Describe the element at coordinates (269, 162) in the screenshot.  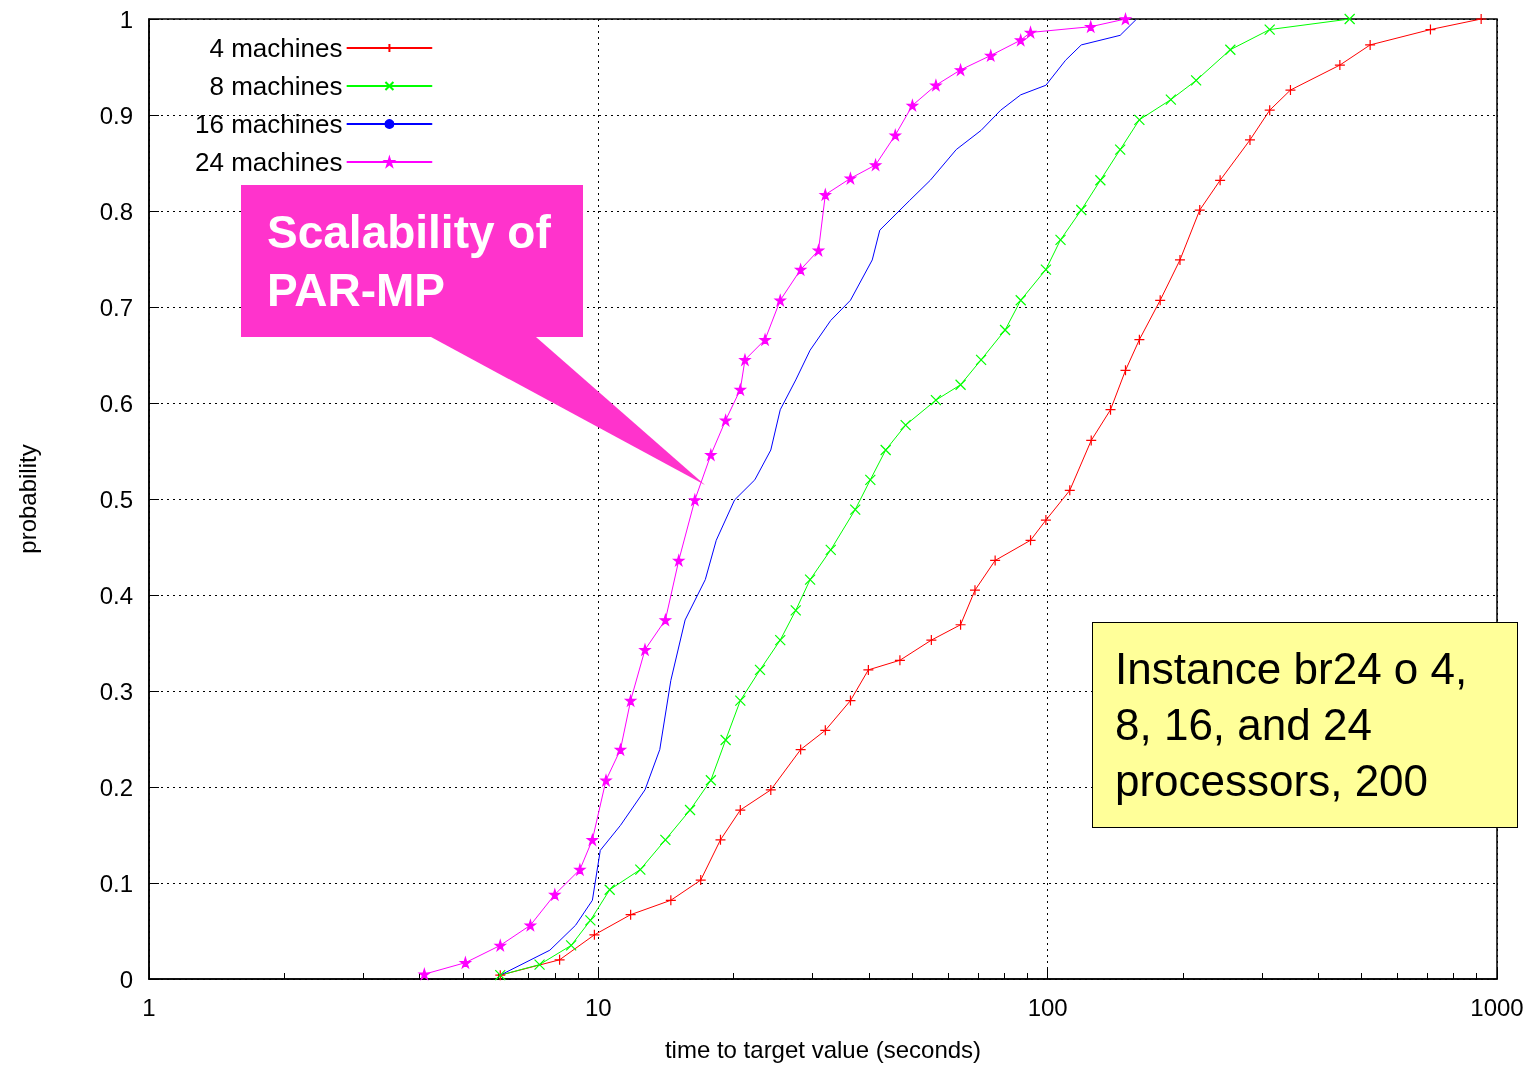
I see `legend-label: 24 machines` at that location.